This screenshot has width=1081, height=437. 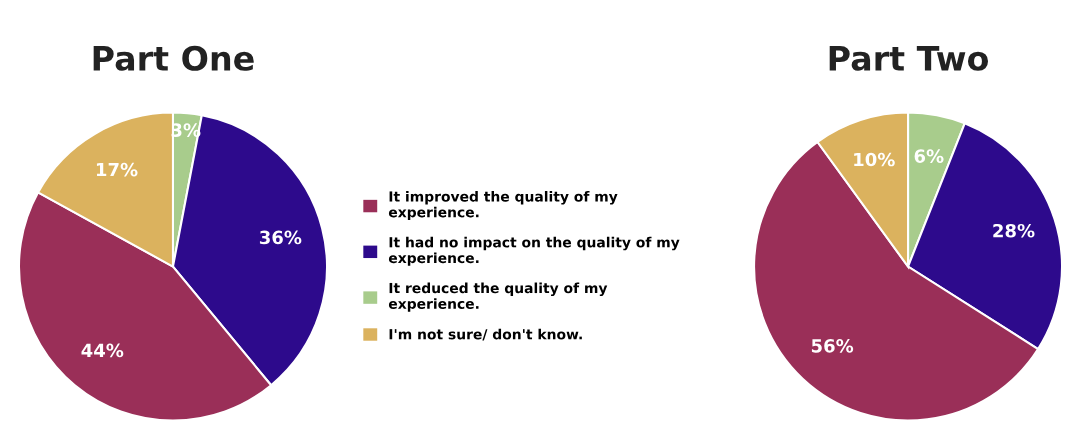 I want to click on chart-title: Part Two, so click(x=908, y=58).